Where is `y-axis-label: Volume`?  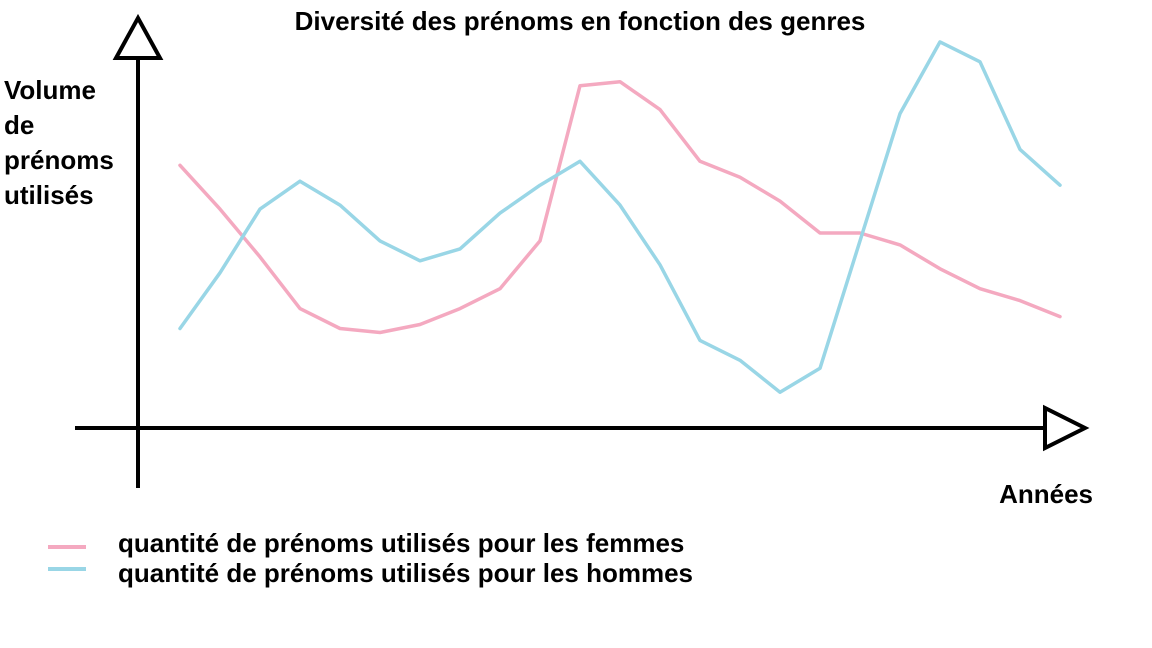
y-axis-label: Volume is located at coordinates (50, 90).